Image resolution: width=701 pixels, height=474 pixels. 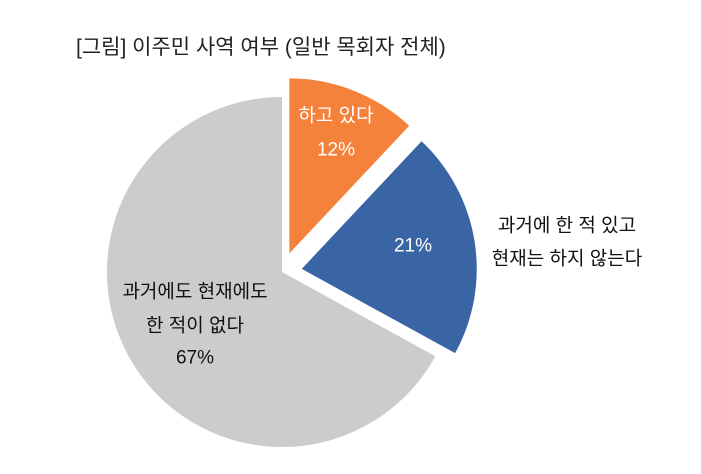 What do you see at coordinates (195, 326) in the screenshot?
I see `pie-slice-3-label: 한 적이 없다` at bounding box center [195, 326].